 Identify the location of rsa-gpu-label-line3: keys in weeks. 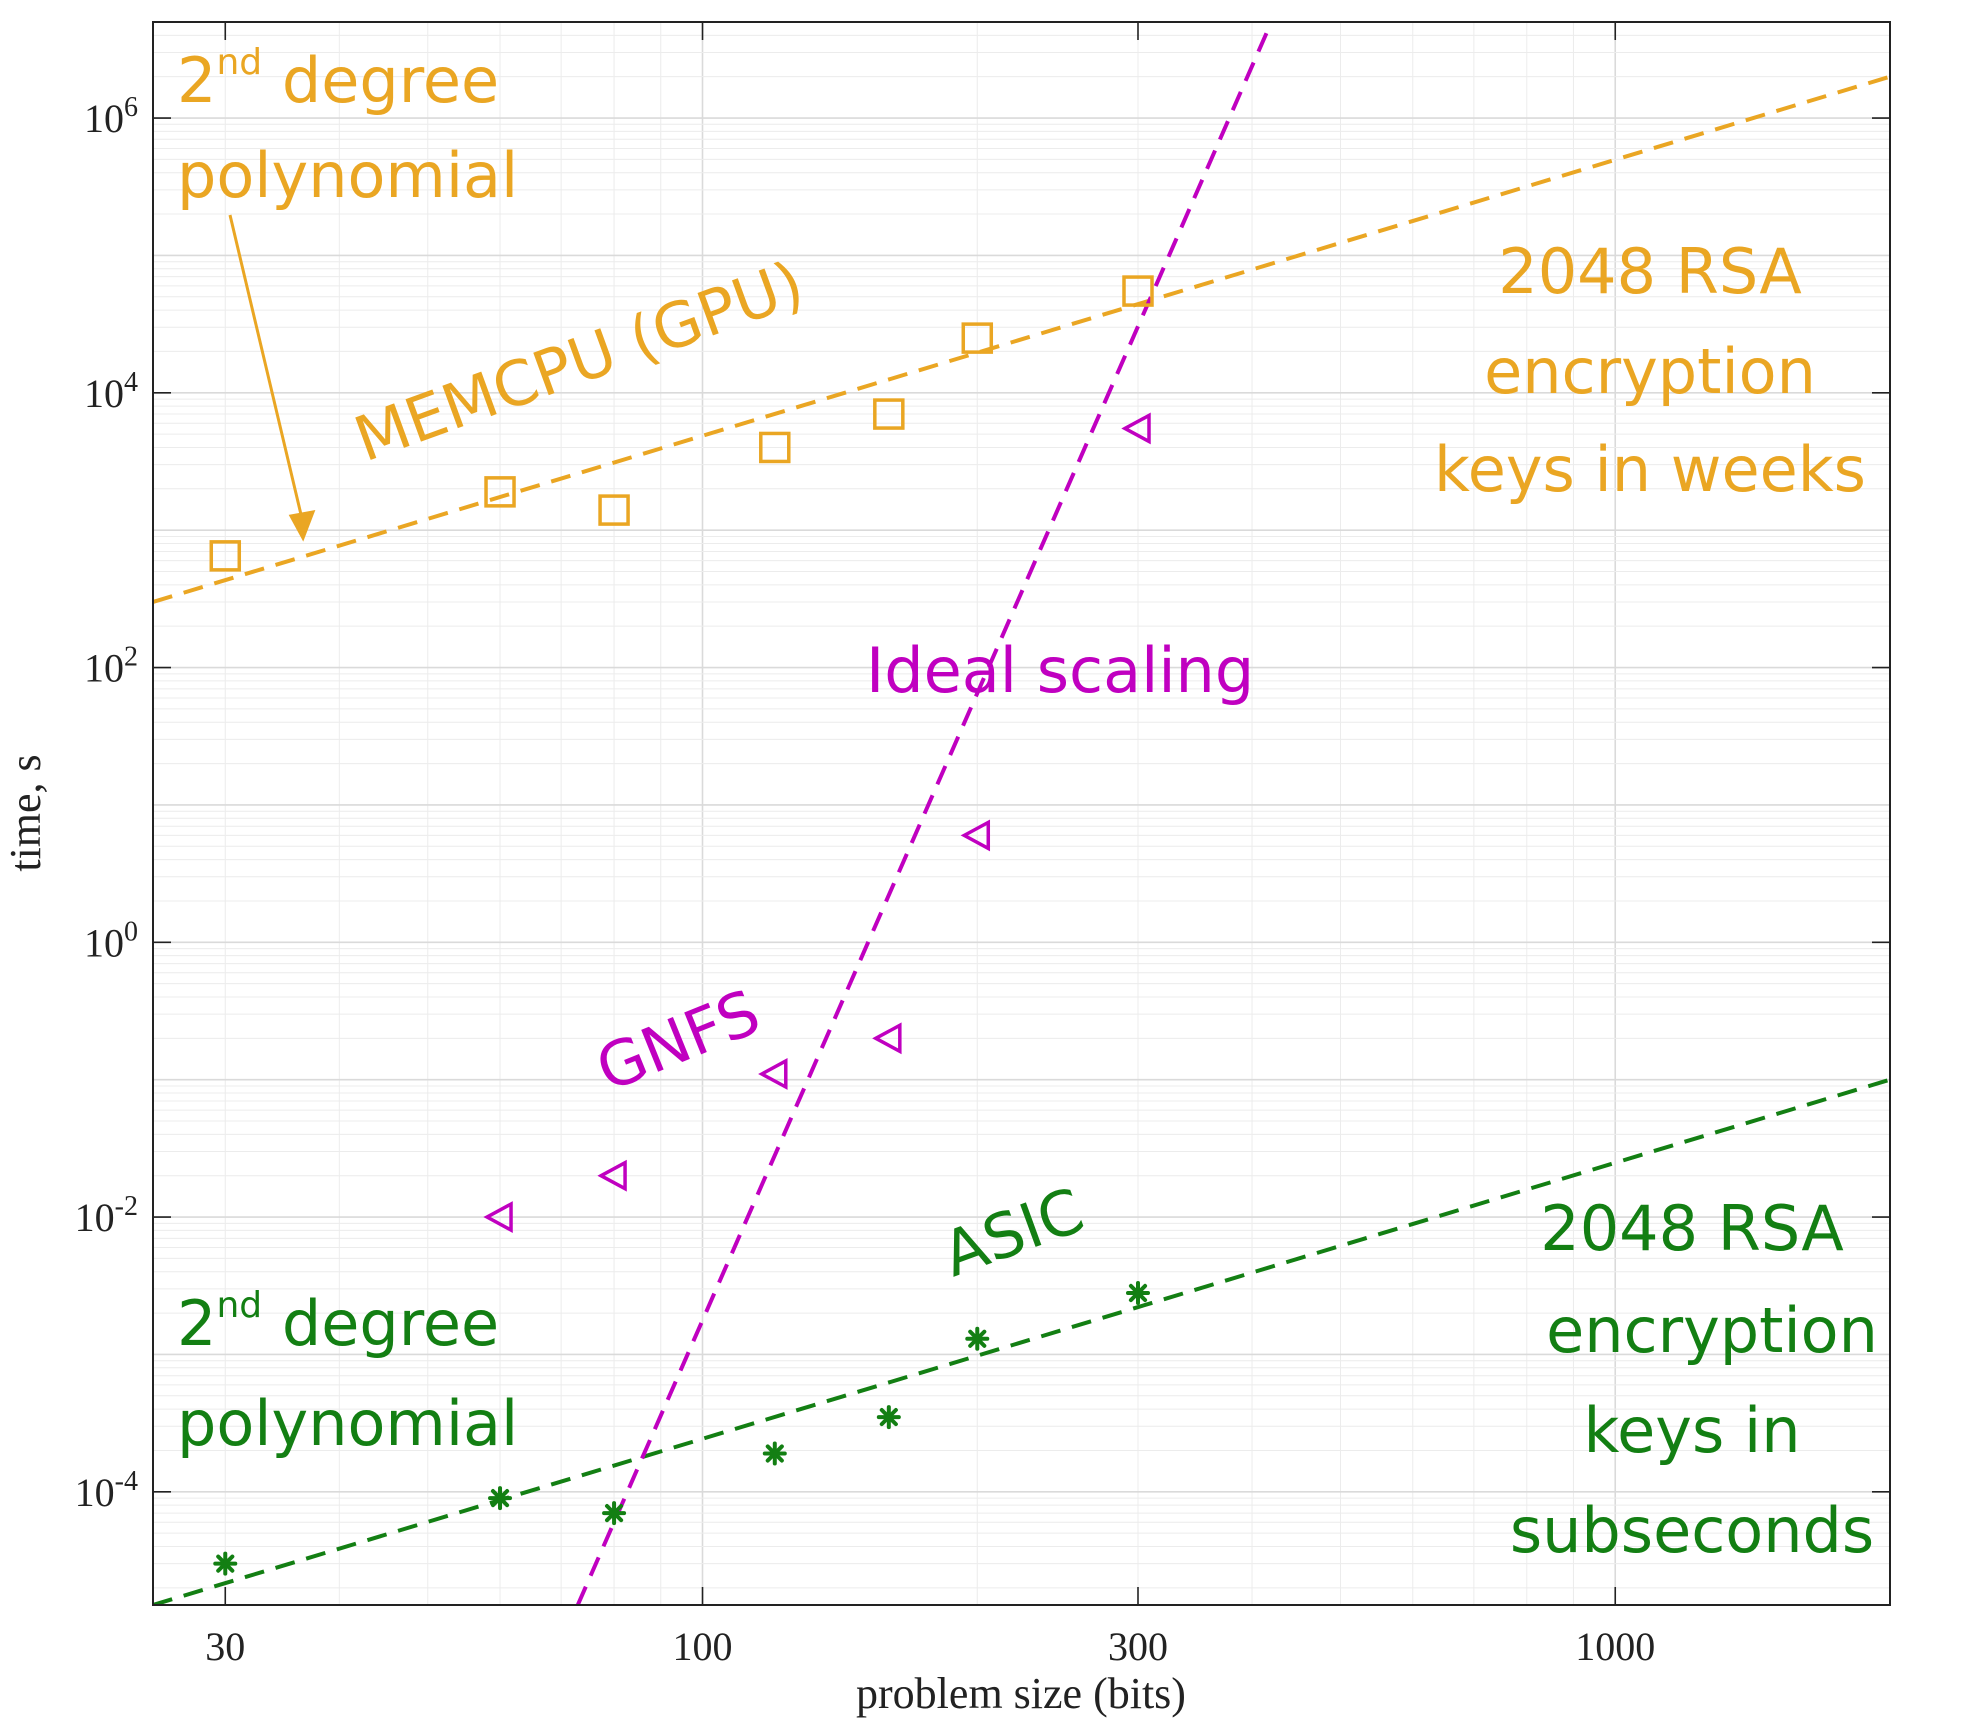
(1650, 469).